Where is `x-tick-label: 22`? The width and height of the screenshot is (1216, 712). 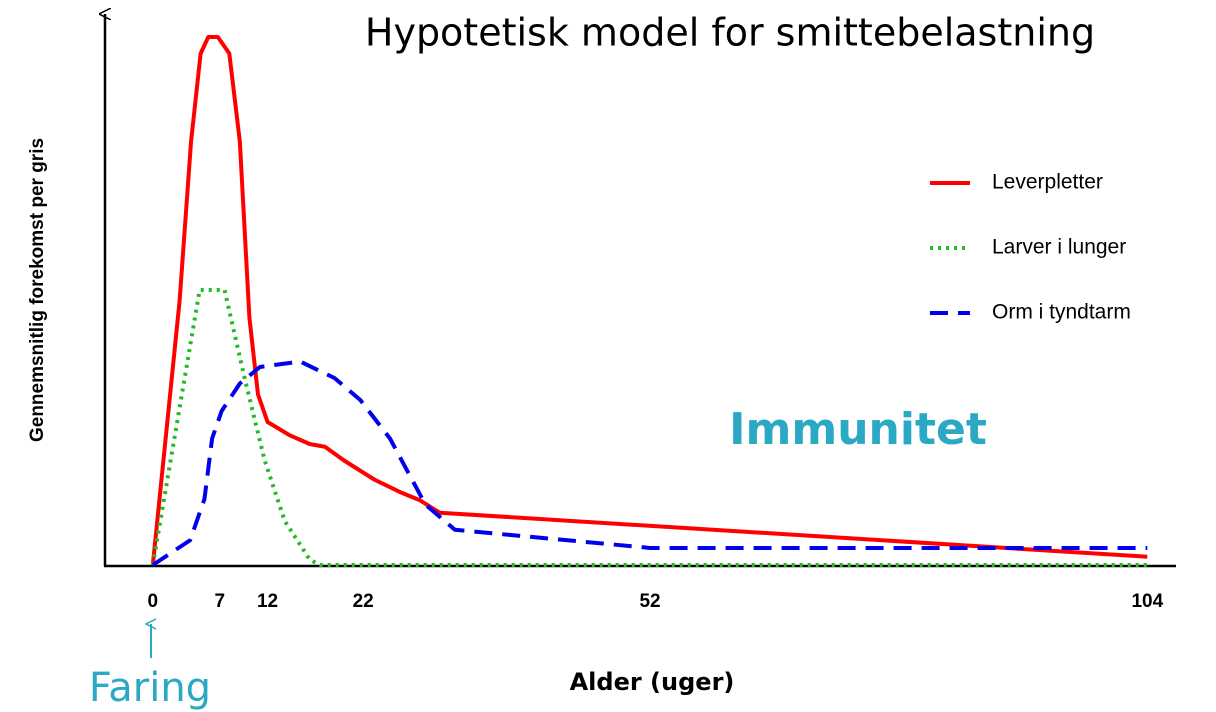 x-tick-label: 22 is located at coordinates (363, 601).